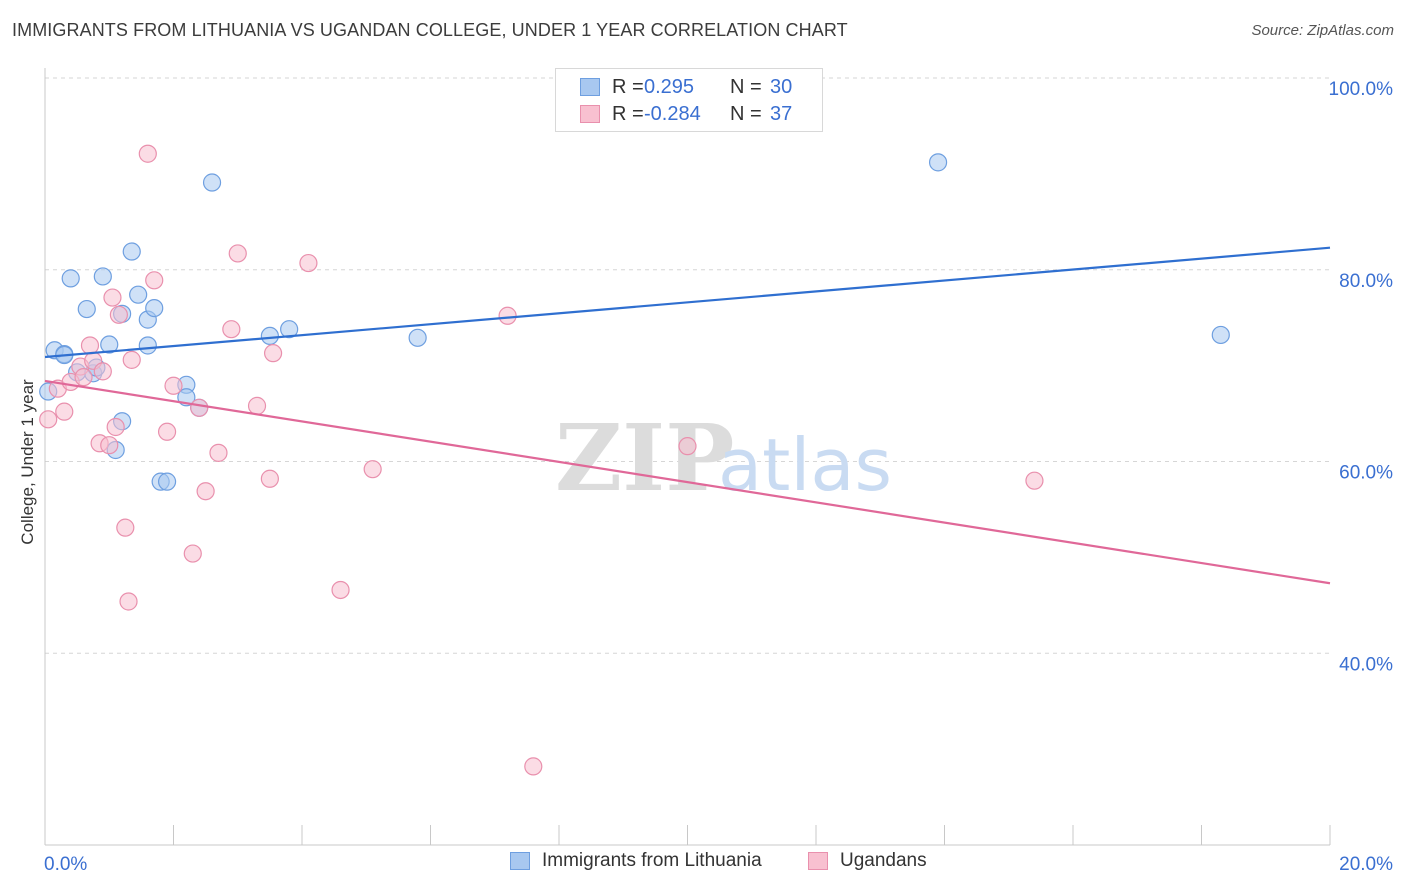 This screenshot has height=892, width=1406. I want to click on r-value: -0.284, so click(672, 113).